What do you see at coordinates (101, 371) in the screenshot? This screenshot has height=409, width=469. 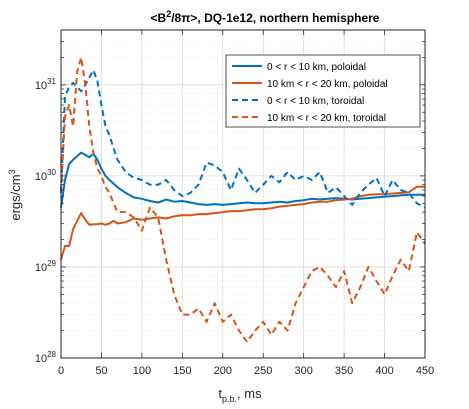 I see `x-tick-label: 50` at bounding box center [101, 371].